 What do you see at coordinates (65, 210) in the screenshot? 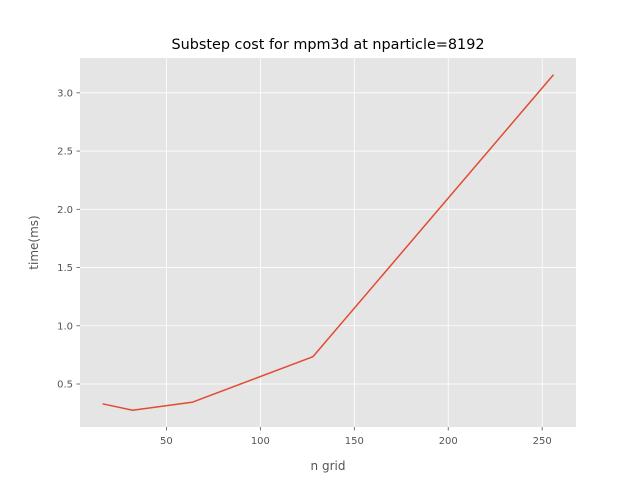
I see `y-tick-label: 2.0` at bounding box center [65, 210].